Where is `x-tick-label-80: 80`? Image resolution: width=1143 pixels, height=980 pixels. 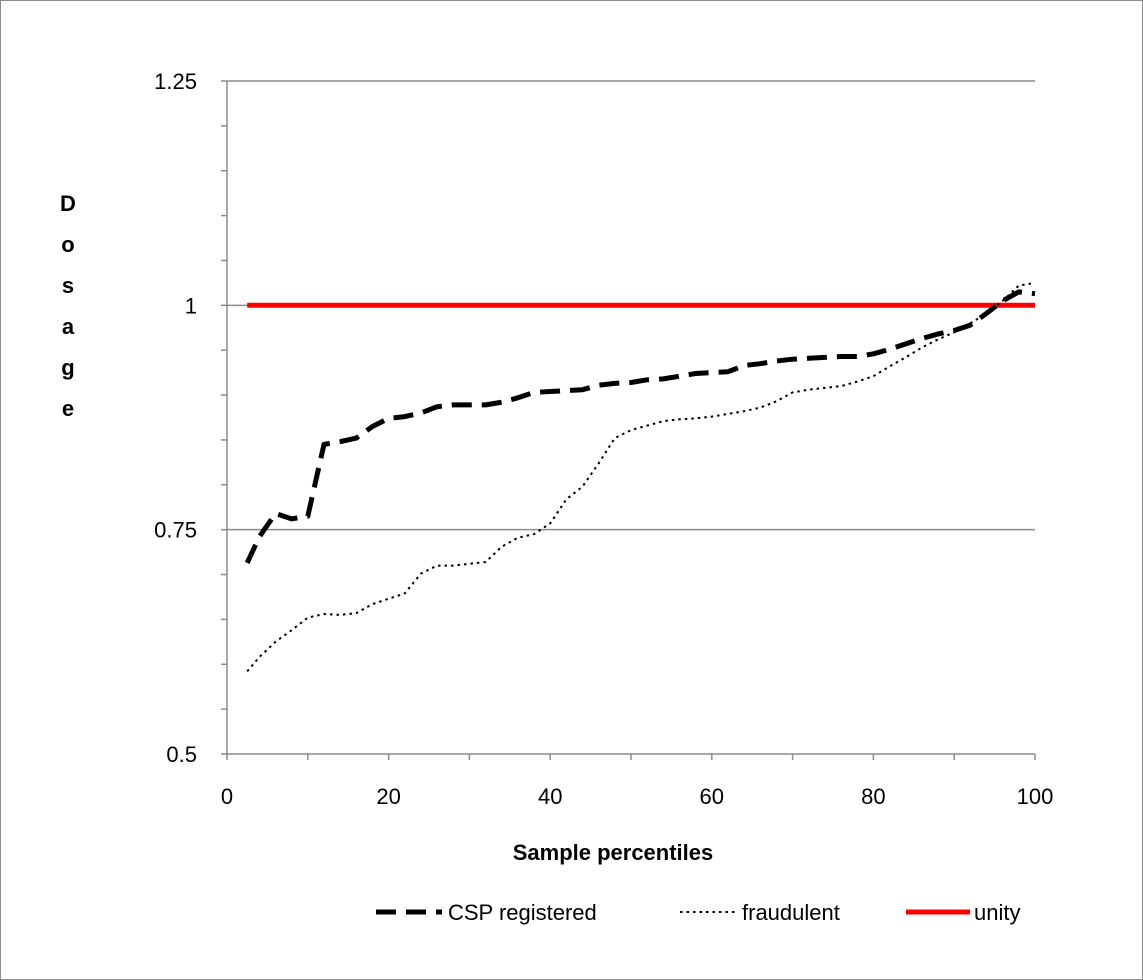 x-tick-label-80: 80 is located at coordinates (873, 796).